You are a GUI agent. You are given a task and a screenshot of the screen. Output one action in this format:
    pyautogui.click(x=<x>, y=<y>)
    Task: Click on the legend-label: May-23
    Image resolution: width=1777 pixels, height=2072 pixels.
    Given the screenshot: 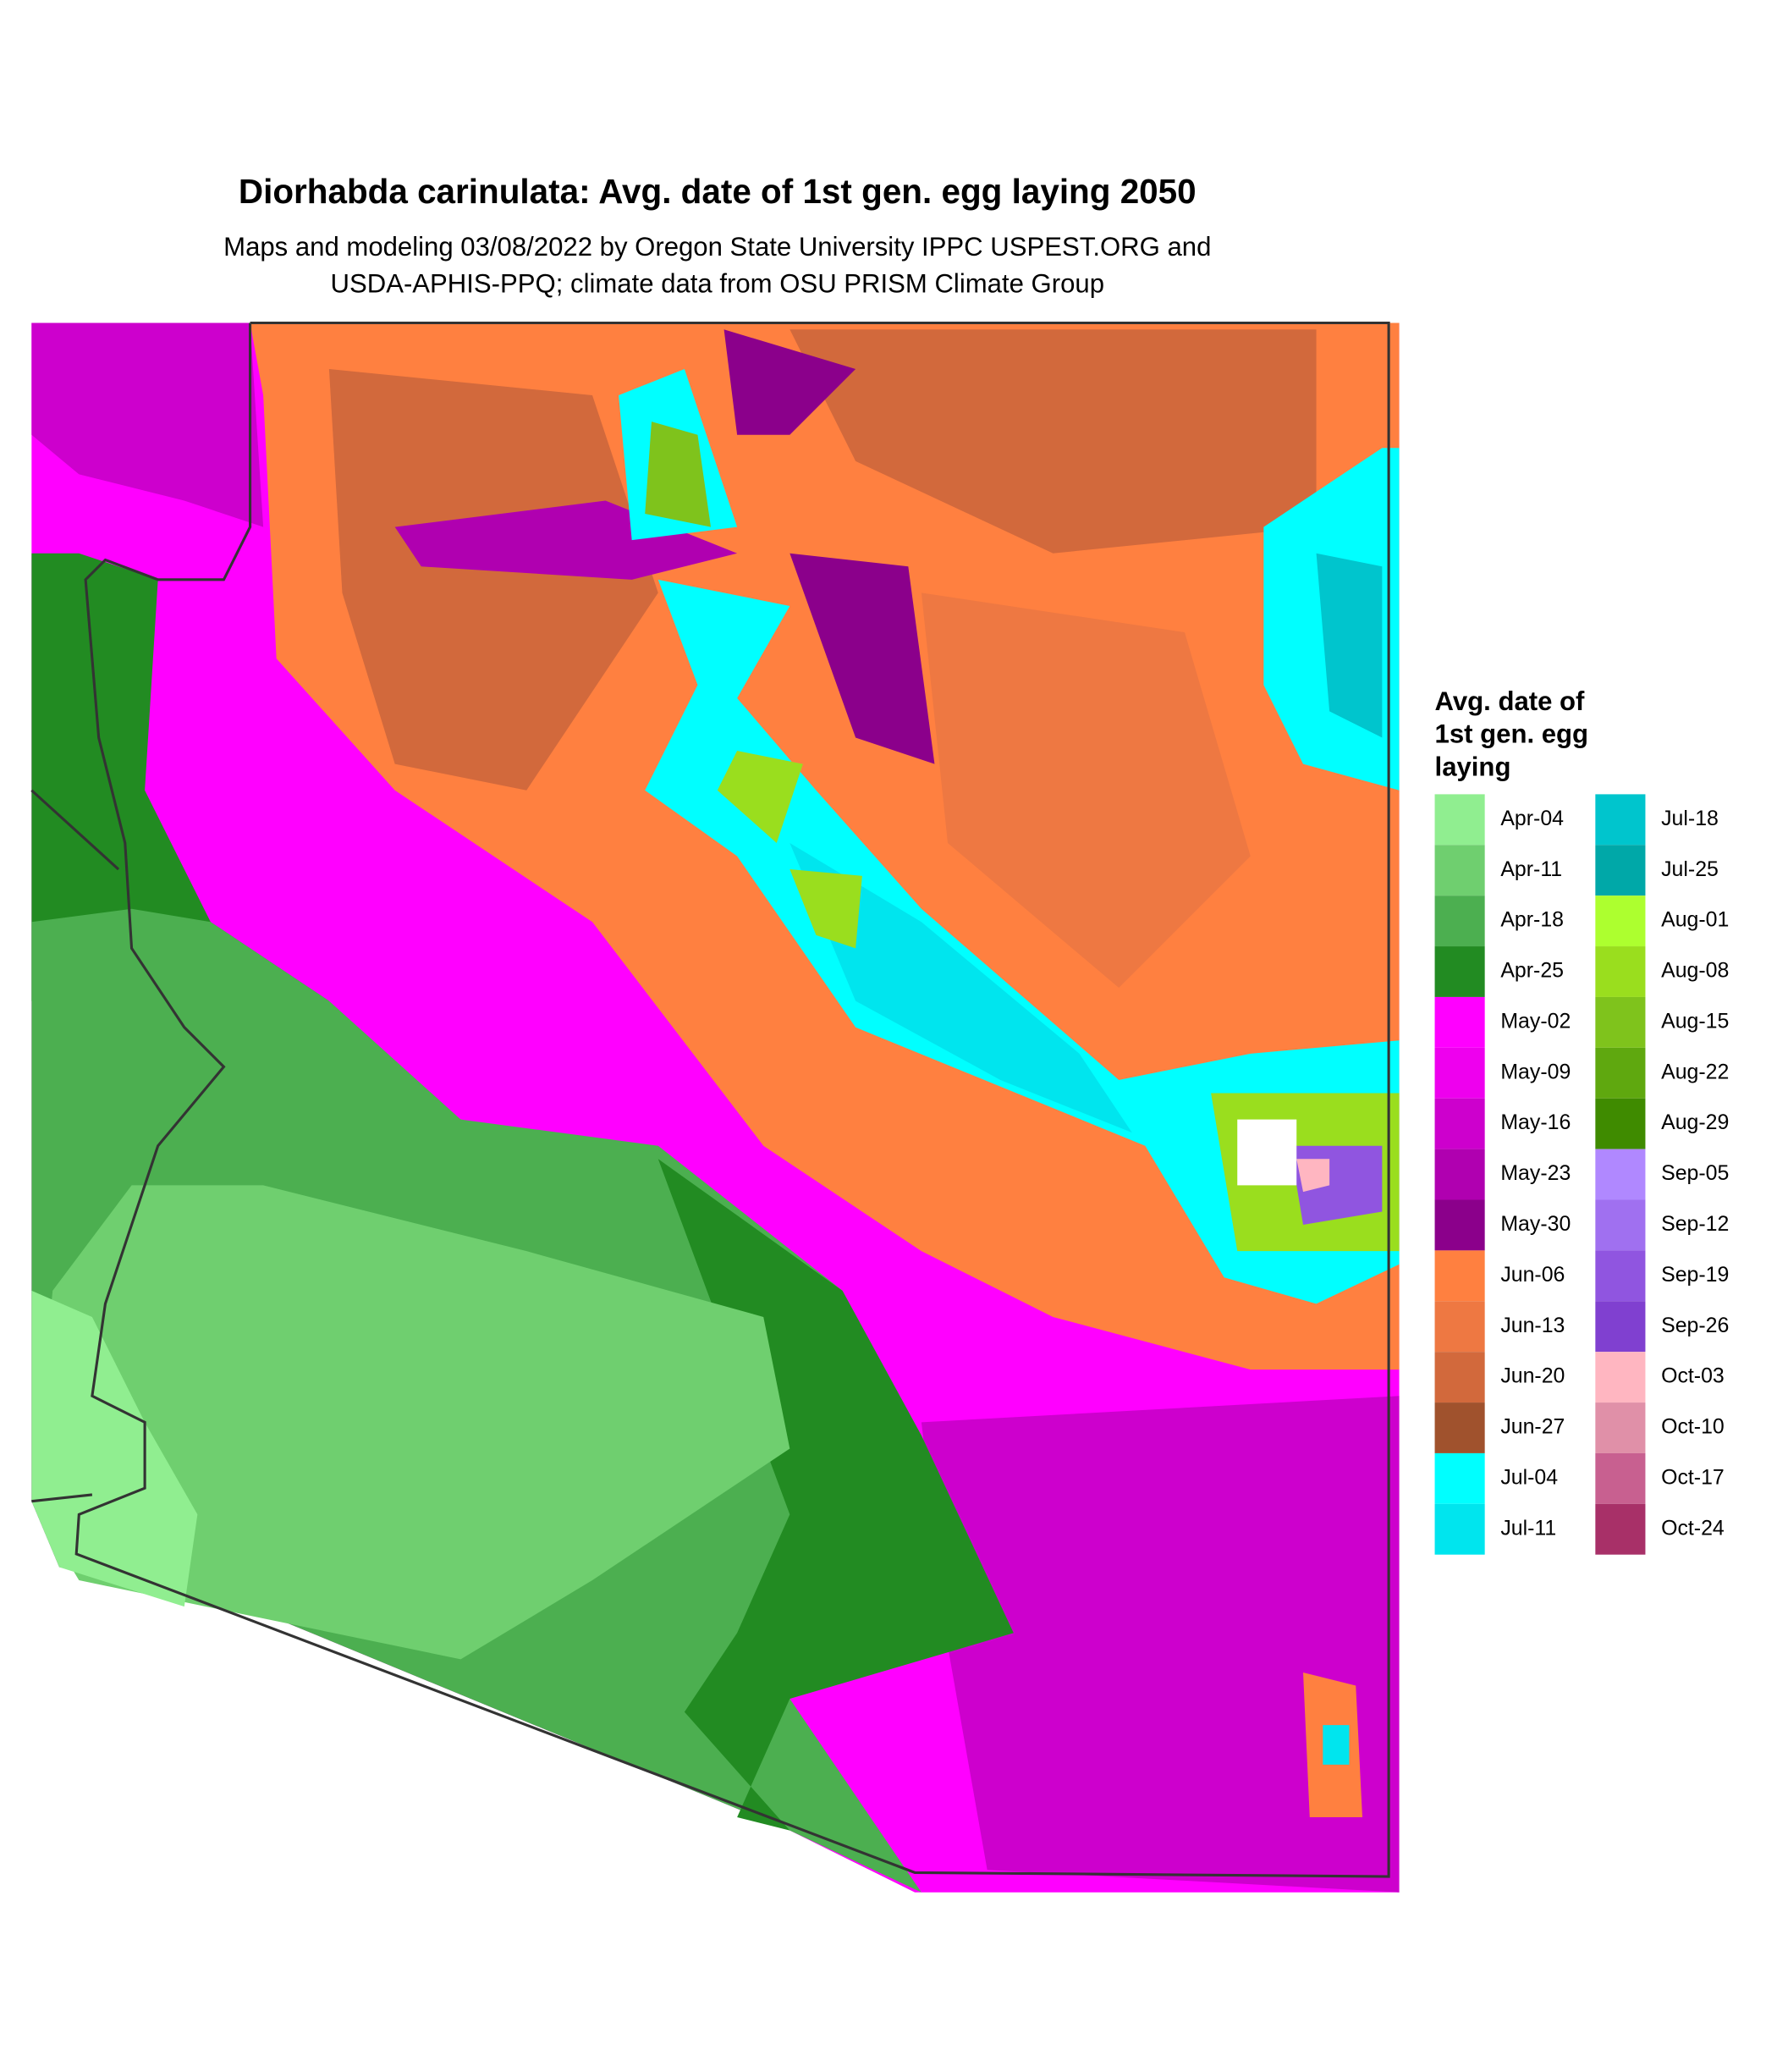 What is the action you would take?
    pyautogui.click(x=1535, y=1173)
    